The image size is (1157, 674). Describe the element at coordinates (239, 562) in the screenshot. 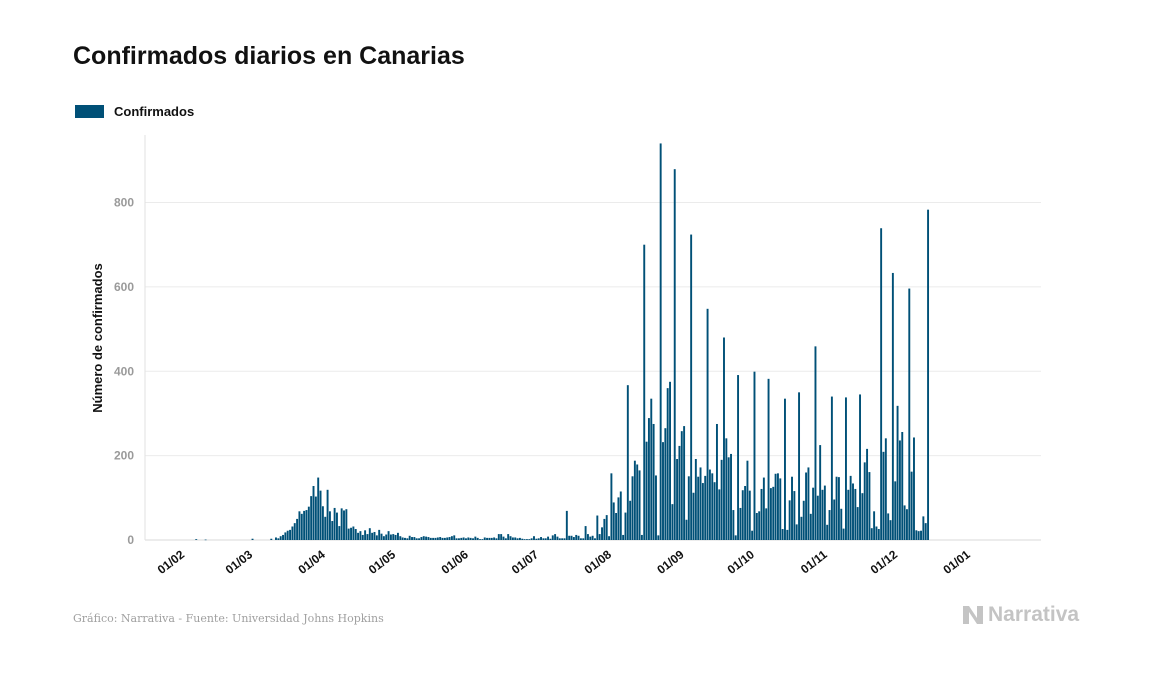

I see `x-tick-label: 01/03` at that location.